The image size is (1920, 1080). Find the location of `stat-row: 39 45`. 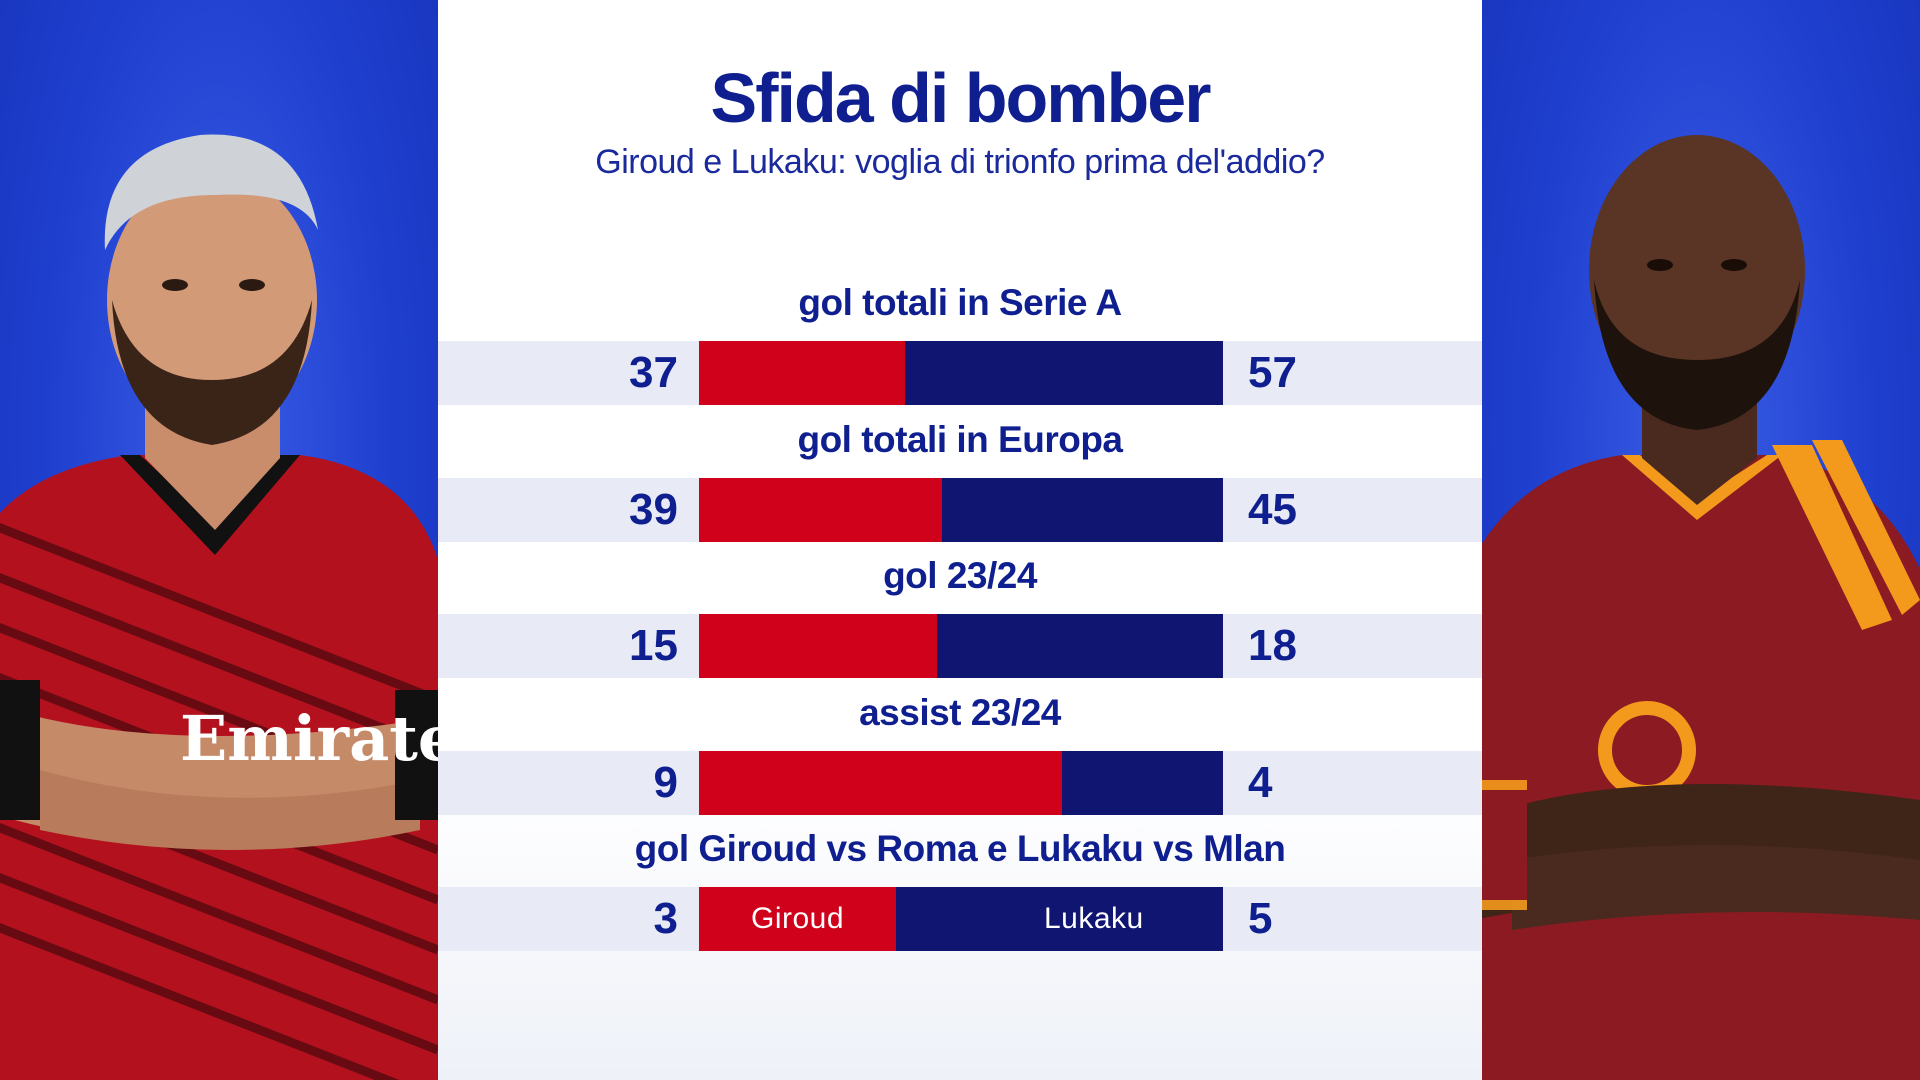

stat-row: 39 45 is located at coordinates (960, 510).